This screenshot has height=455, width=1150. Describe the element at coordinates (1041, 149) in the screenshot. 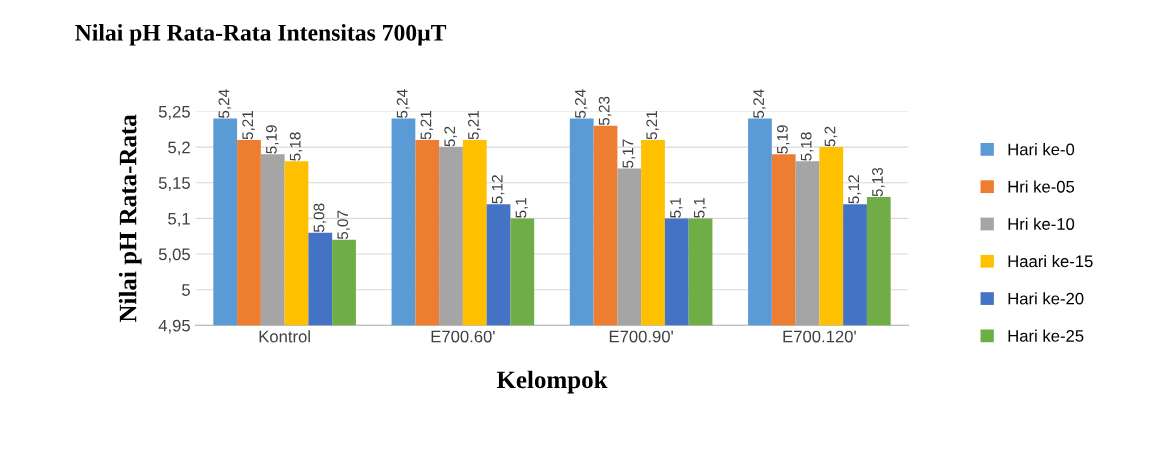

I see `legend-label: Hari ke-0` at that location.